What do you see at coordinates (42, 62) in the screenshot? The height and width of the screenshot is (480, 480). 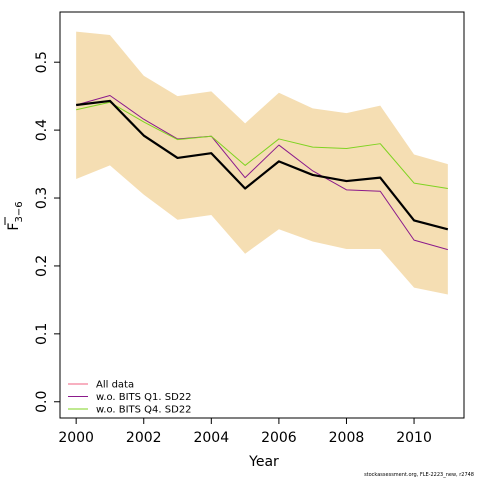 I see `y-tick-label: 0.5` at bounding box center [42, 62].